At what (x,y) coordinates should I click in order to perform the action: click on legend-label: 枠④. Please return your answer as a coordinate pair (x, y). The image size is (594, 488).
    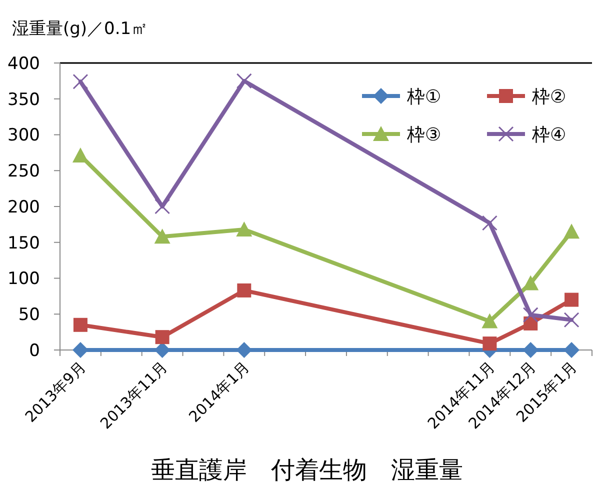
    Looking at the image, I should click on (548, 135).